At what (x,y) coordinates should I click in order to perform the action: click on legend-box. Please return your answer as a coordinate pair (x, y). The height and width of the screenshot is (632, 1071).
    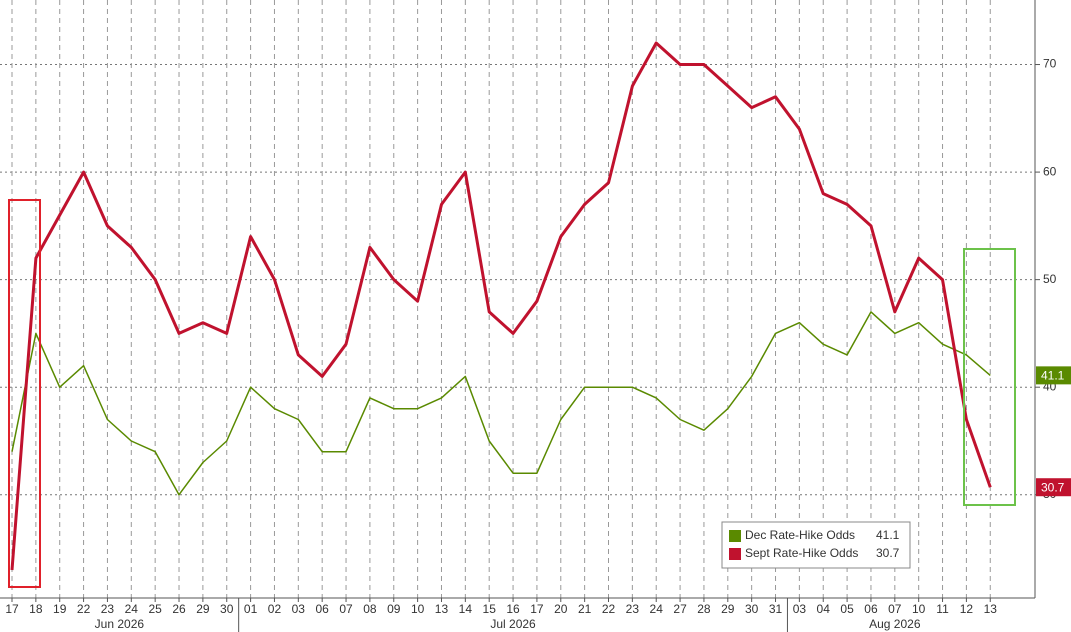
    Looking at the image, I should click on (816, 545).